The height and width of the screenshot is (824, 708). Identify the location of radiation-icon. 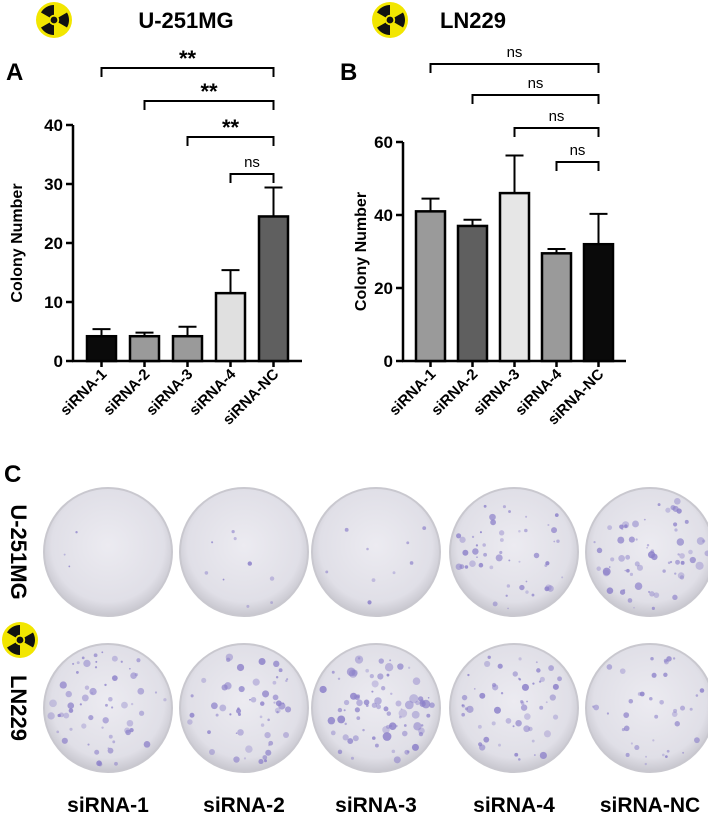
(390, 20).